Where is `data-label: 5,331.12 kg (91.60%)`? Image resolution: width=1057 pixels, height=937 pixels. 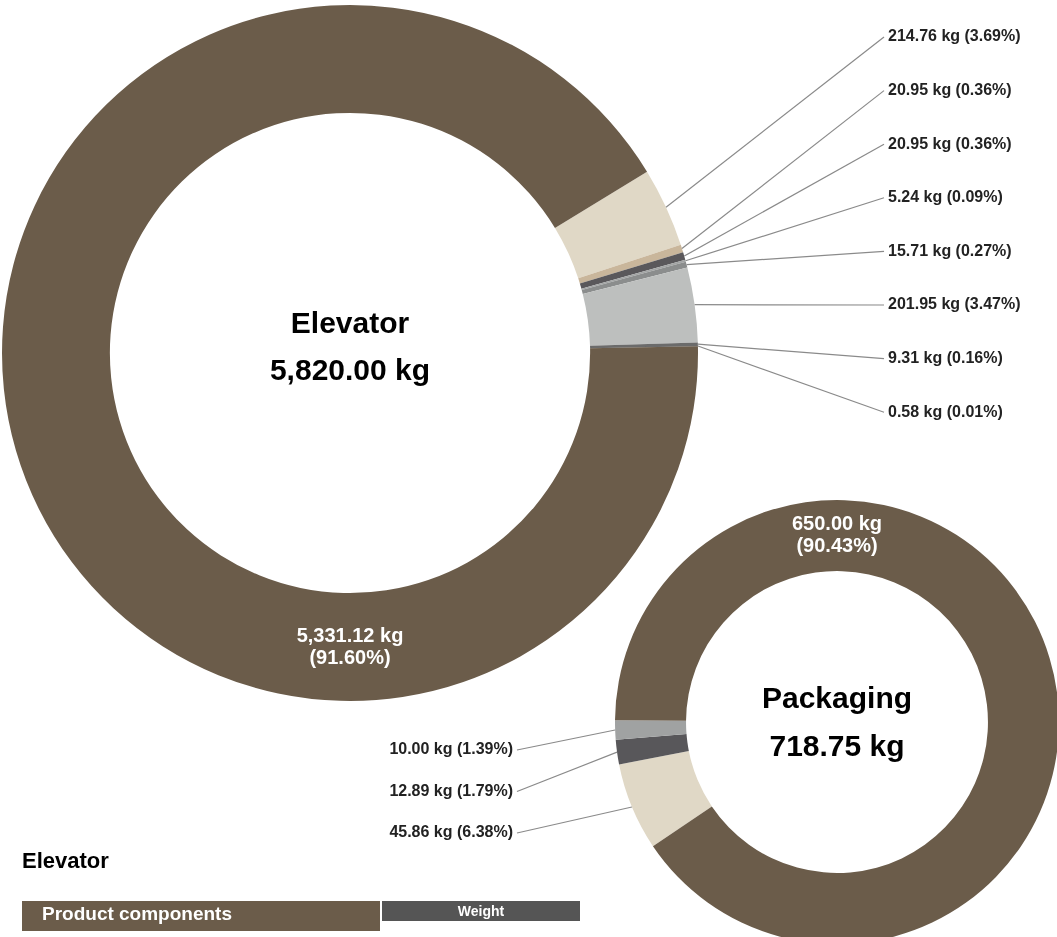
data-label: 5,331.12 kg (91.60%) is located at coordinates (350, 645).